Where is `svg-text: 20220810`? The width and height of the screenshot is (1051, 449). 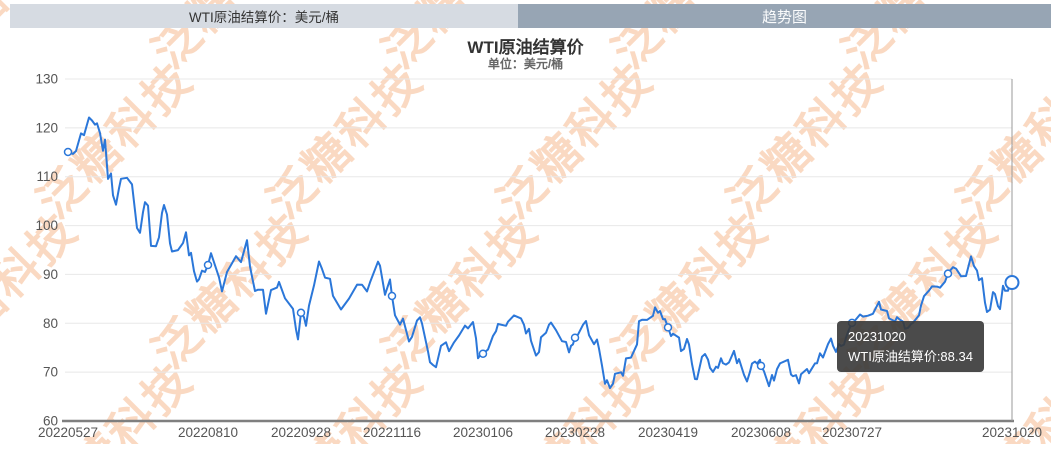 svg-text: 20220810 is located at coordinates (208, 432).